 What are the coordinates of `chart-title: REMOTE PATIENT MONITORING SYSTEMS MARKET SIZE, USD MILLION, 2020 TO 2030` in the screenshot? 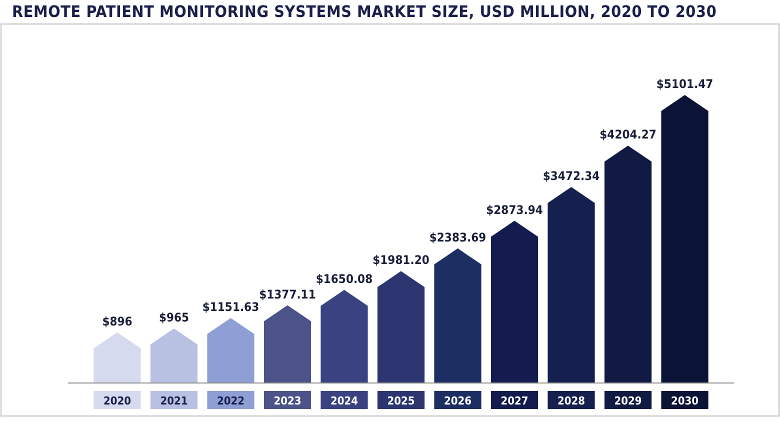 It's located at (364, 11).